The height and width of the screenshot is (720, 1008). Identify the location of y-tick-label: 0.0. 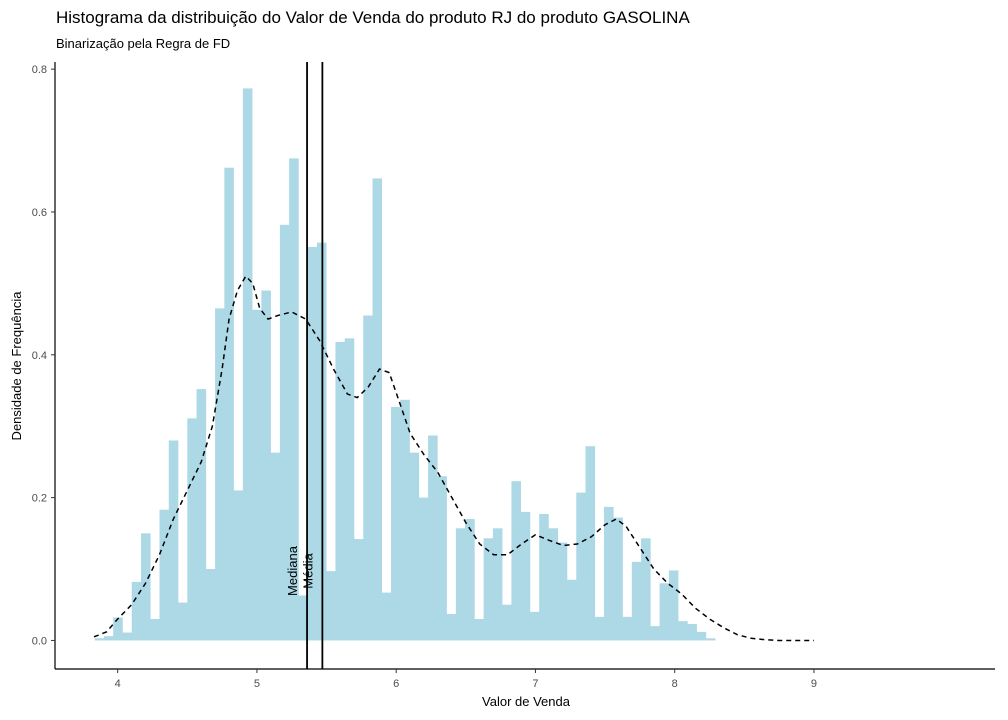
(39, 641).